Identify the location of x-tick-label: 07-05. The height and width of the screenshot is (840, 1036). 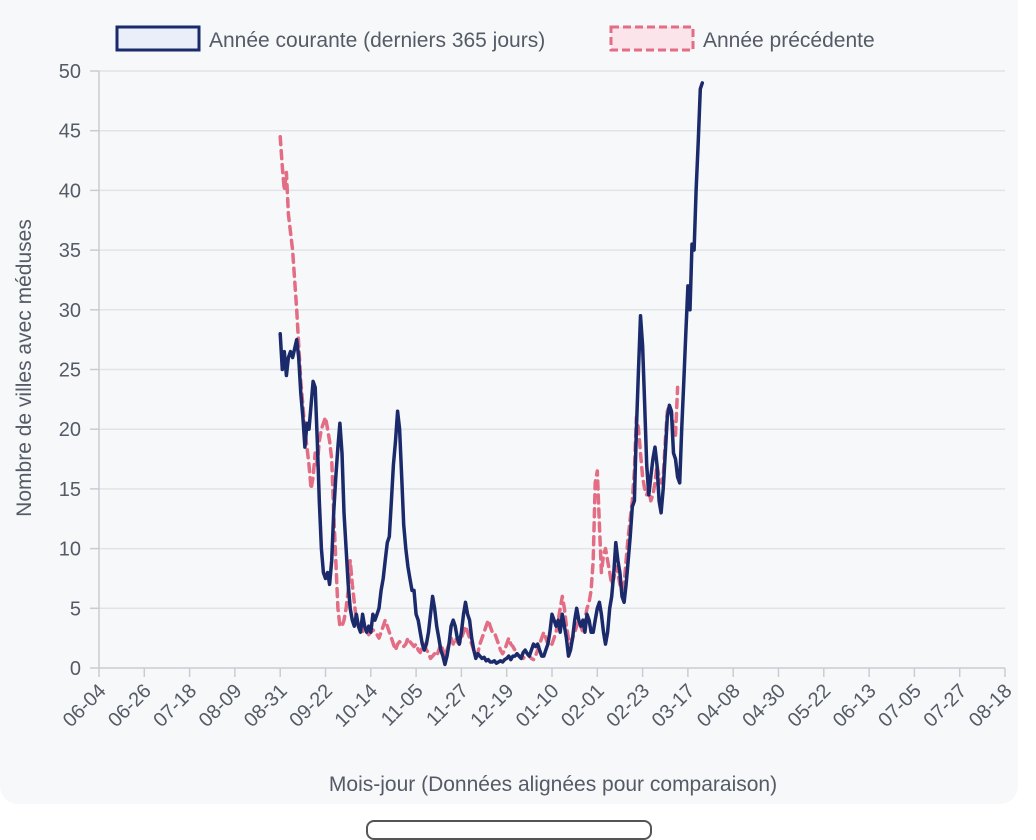
(900, 706).